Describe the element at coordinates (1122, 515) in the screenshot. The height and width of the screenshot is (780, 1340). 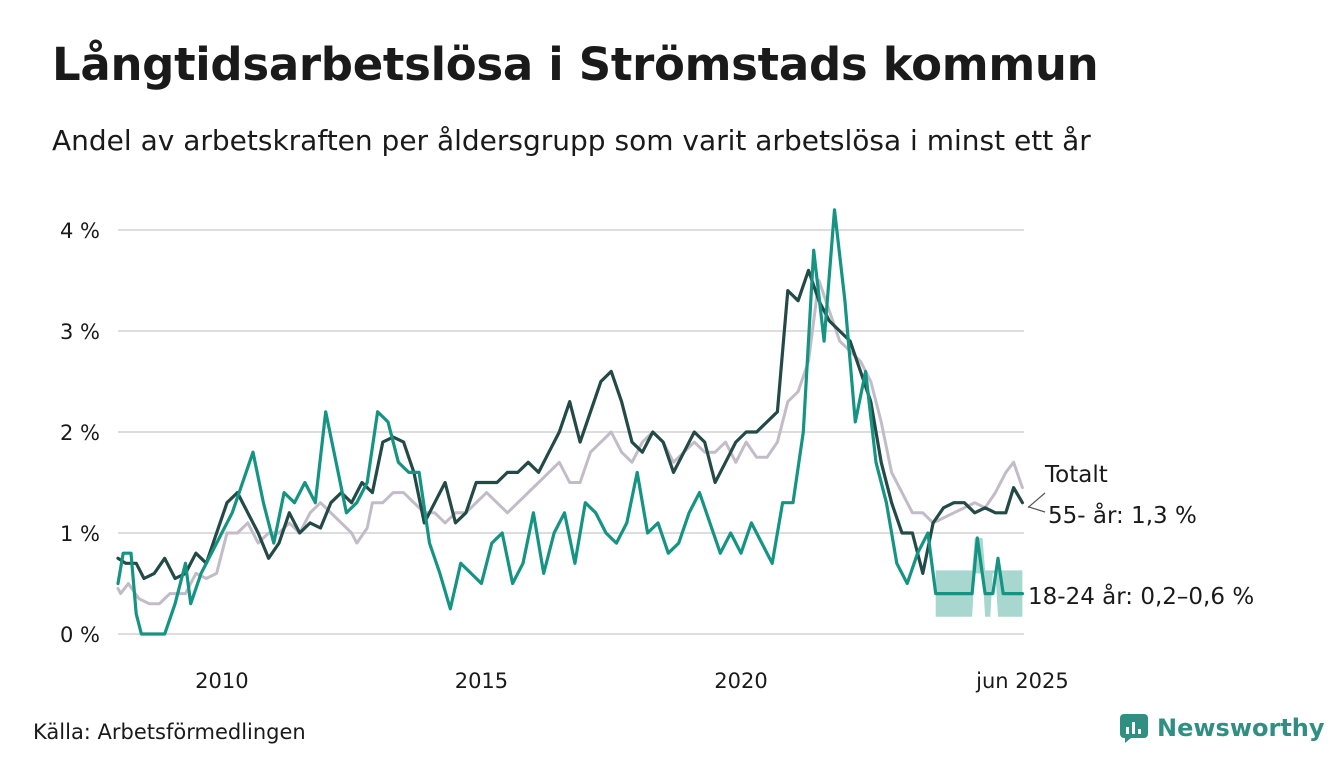
I see `series-label-age55: 55- år: 1,3 %` at that location.